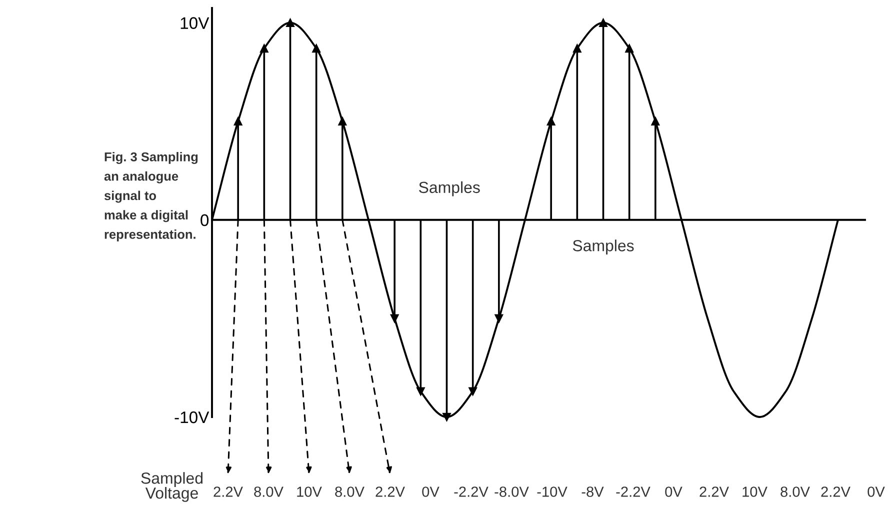  Describe the element at coordinates (511, 491) in the screenshot. I see `text: -8.0V` at that location.